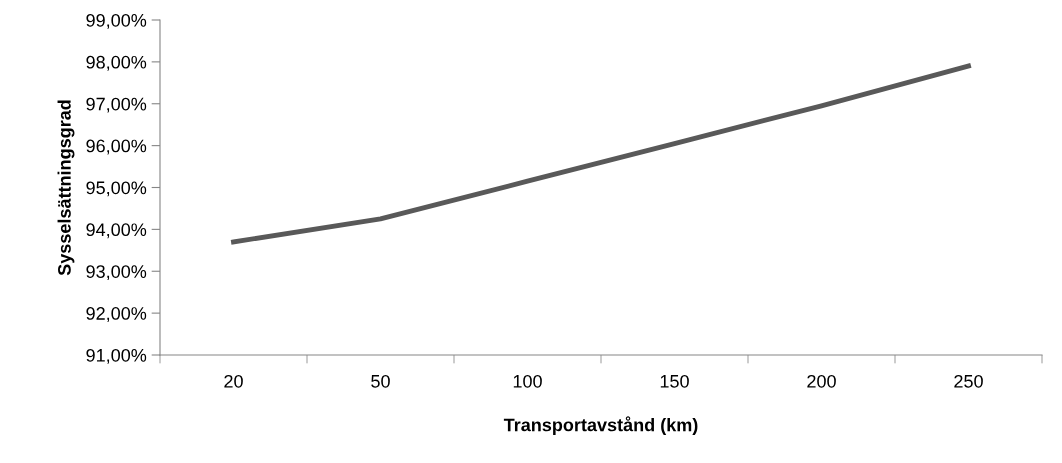 Image resolution: width=1062 pixels, height=463 pixels. I want to click on x-tick-label: 150, so click(674, 381).